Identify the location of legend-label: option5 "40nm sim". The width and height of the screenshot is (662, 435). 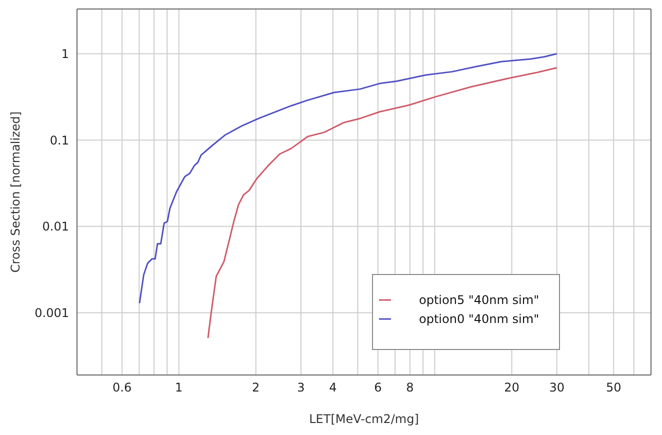
(479, 300).